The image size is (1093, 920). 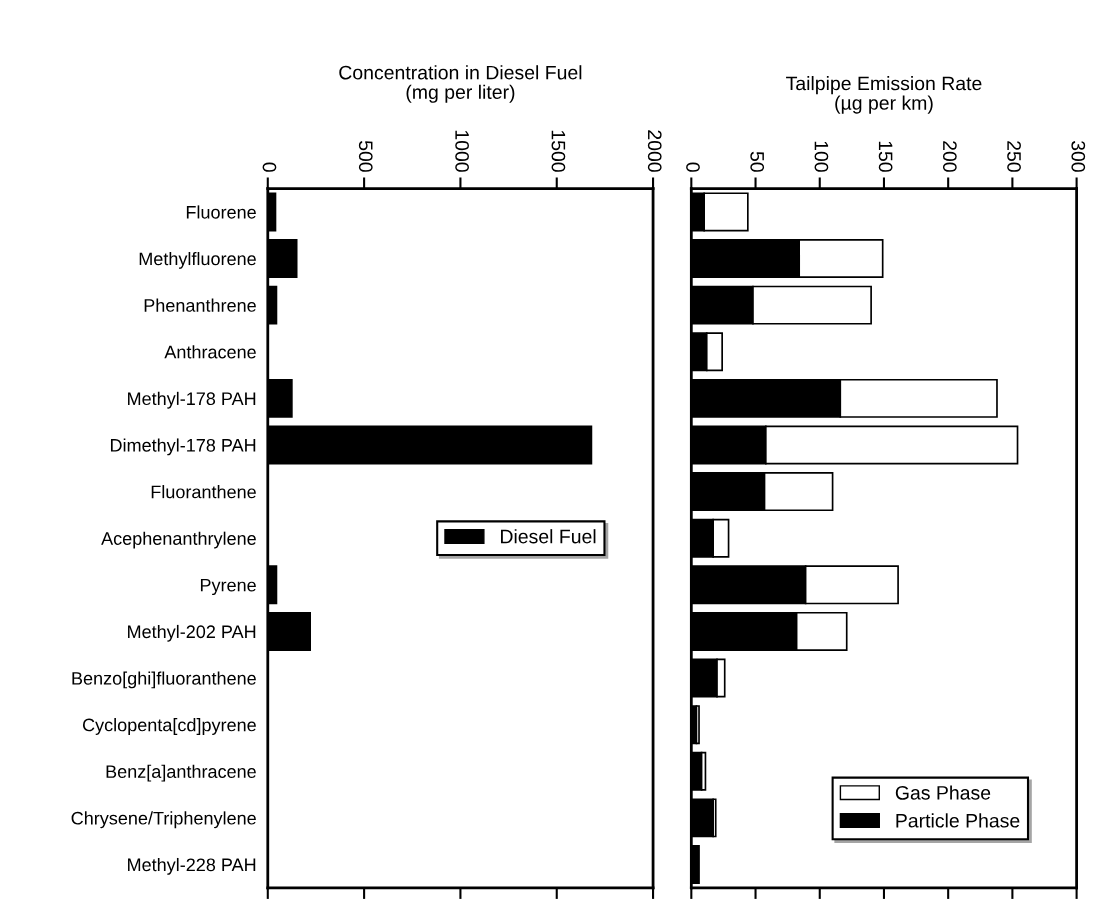 I want to click on y-tick-label: Phenanthrene, so click(x=200, y=305).